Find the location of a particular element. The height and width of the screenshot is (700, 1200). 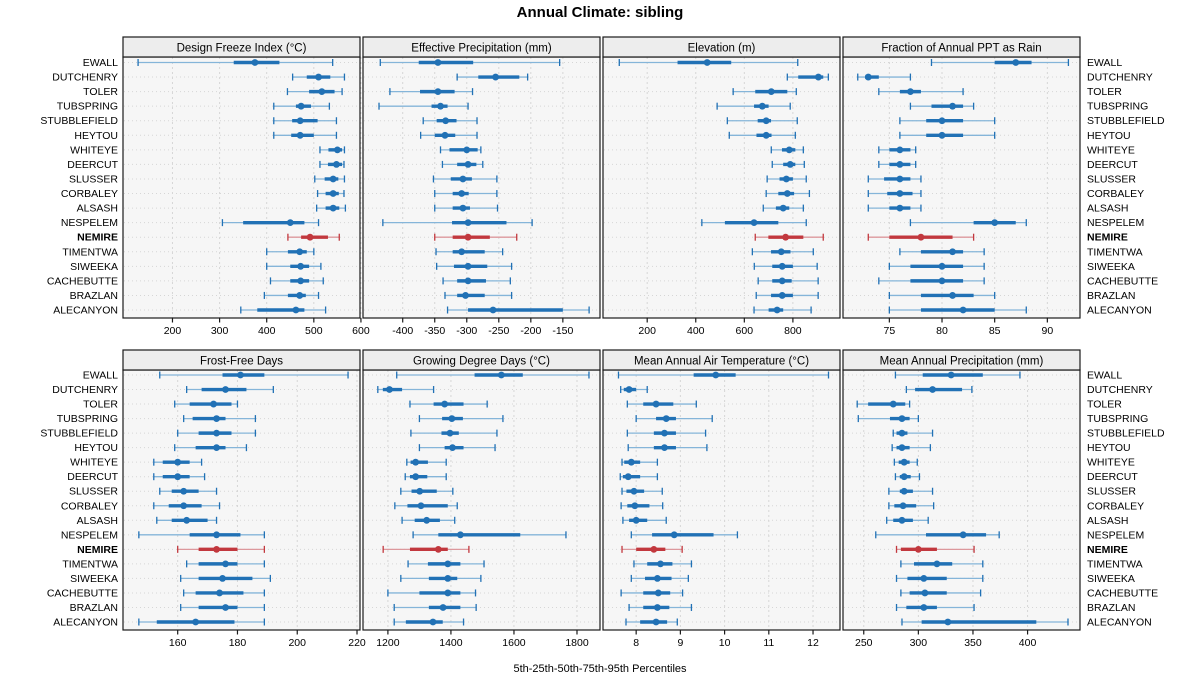

axis-tick-label: 12 is located at coordinates (813, 643).